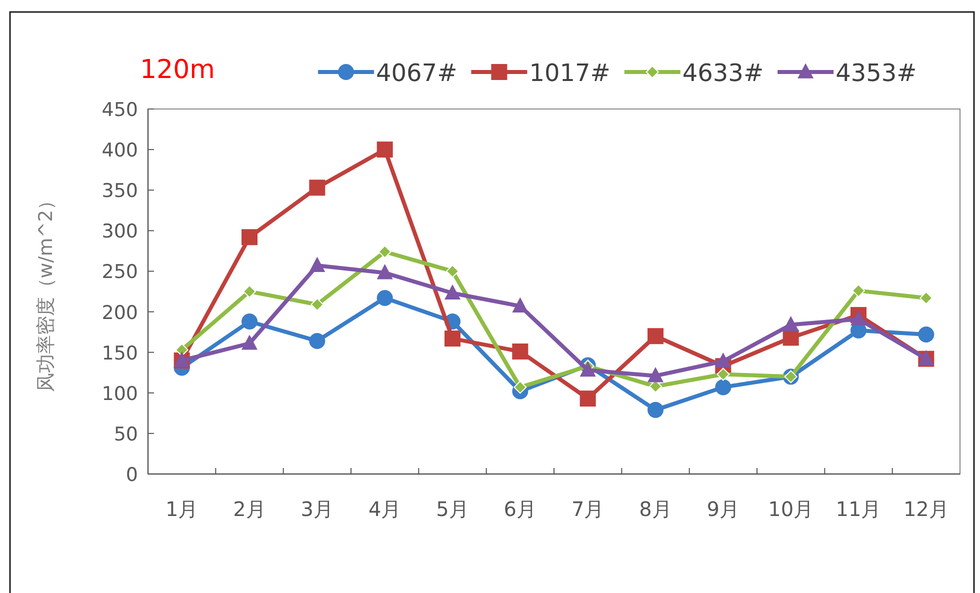 This screenshot has width=980, height=593. I want to click on chart-title: 120m, so click(177, 70).